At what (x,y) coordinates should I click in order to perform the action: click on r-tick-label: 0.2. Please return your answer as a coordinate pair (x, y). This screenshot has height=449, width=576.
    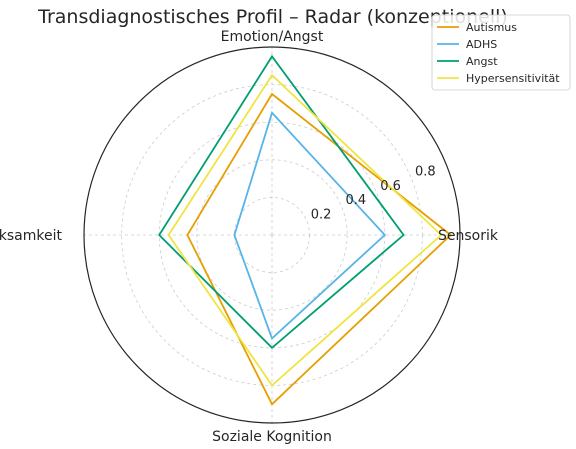
    Looking at the image, I should click on (321, 215).